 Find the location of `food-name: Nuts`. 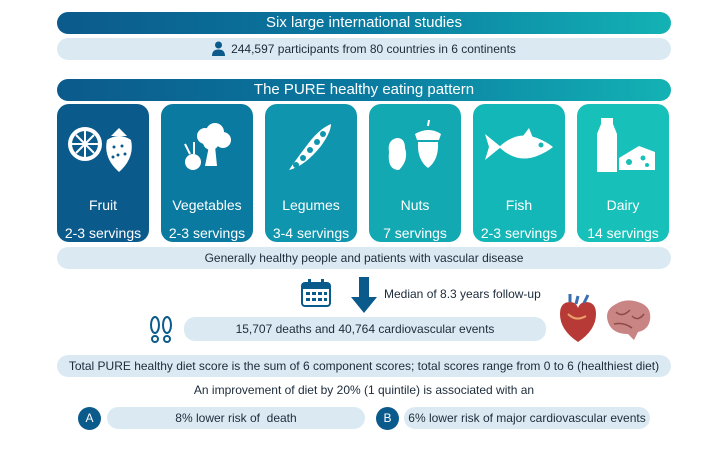

food-name: Nuts is located at coordinates (415, 205).